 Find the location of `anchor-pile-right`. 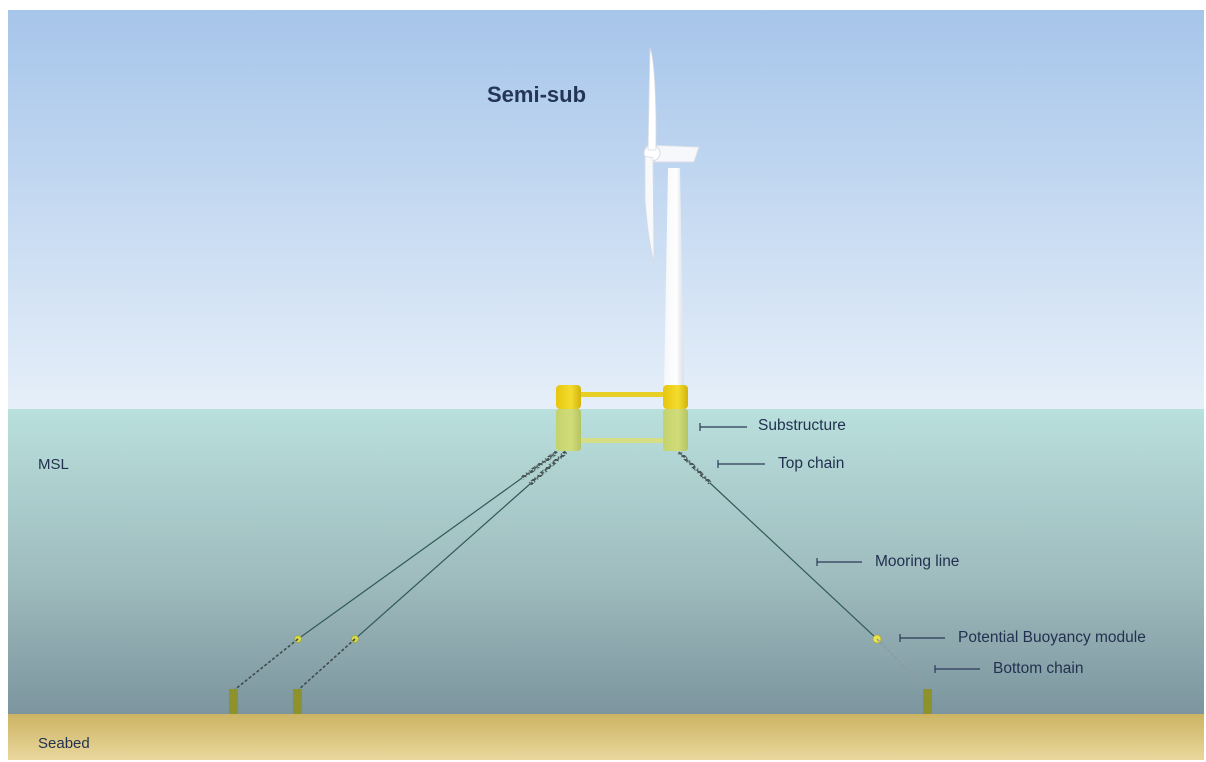

anchor-pile-right is located at coordinates (927, 701).